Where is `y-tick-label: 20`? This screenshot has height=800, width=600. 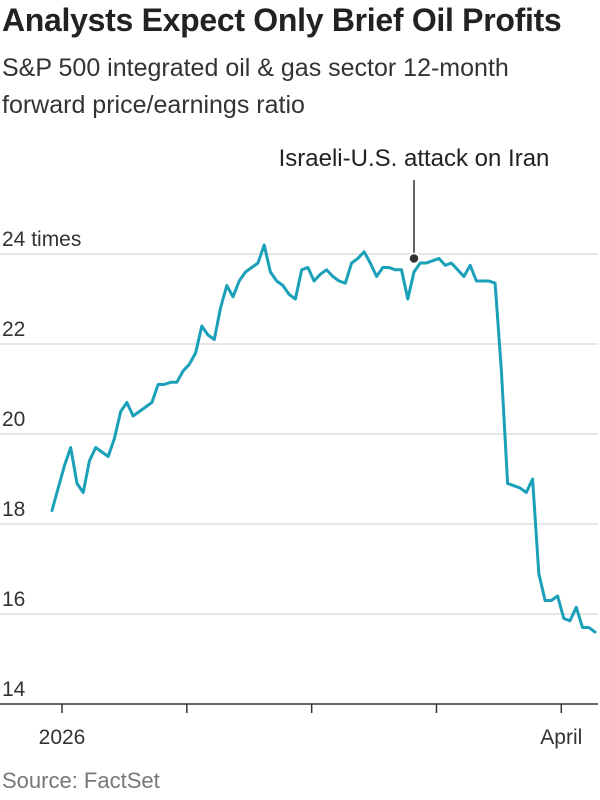
y-tick-label: 20 is located at coordinates (13, 419).